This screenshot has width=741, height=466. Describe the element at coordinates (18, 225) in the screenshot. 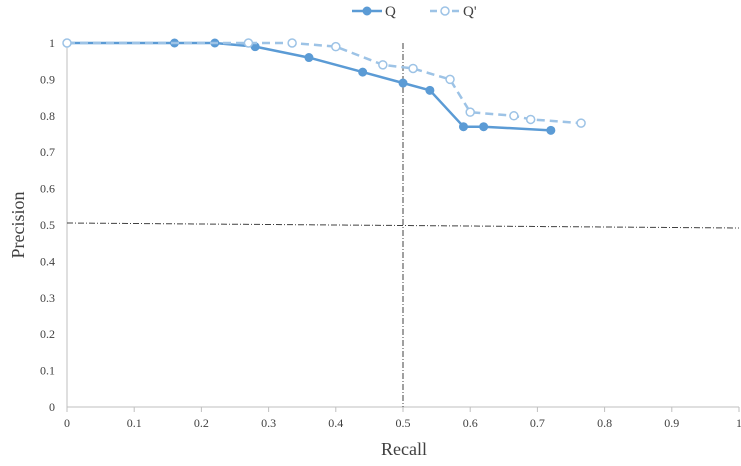

I see `y-axis-title: Precision` at that location.